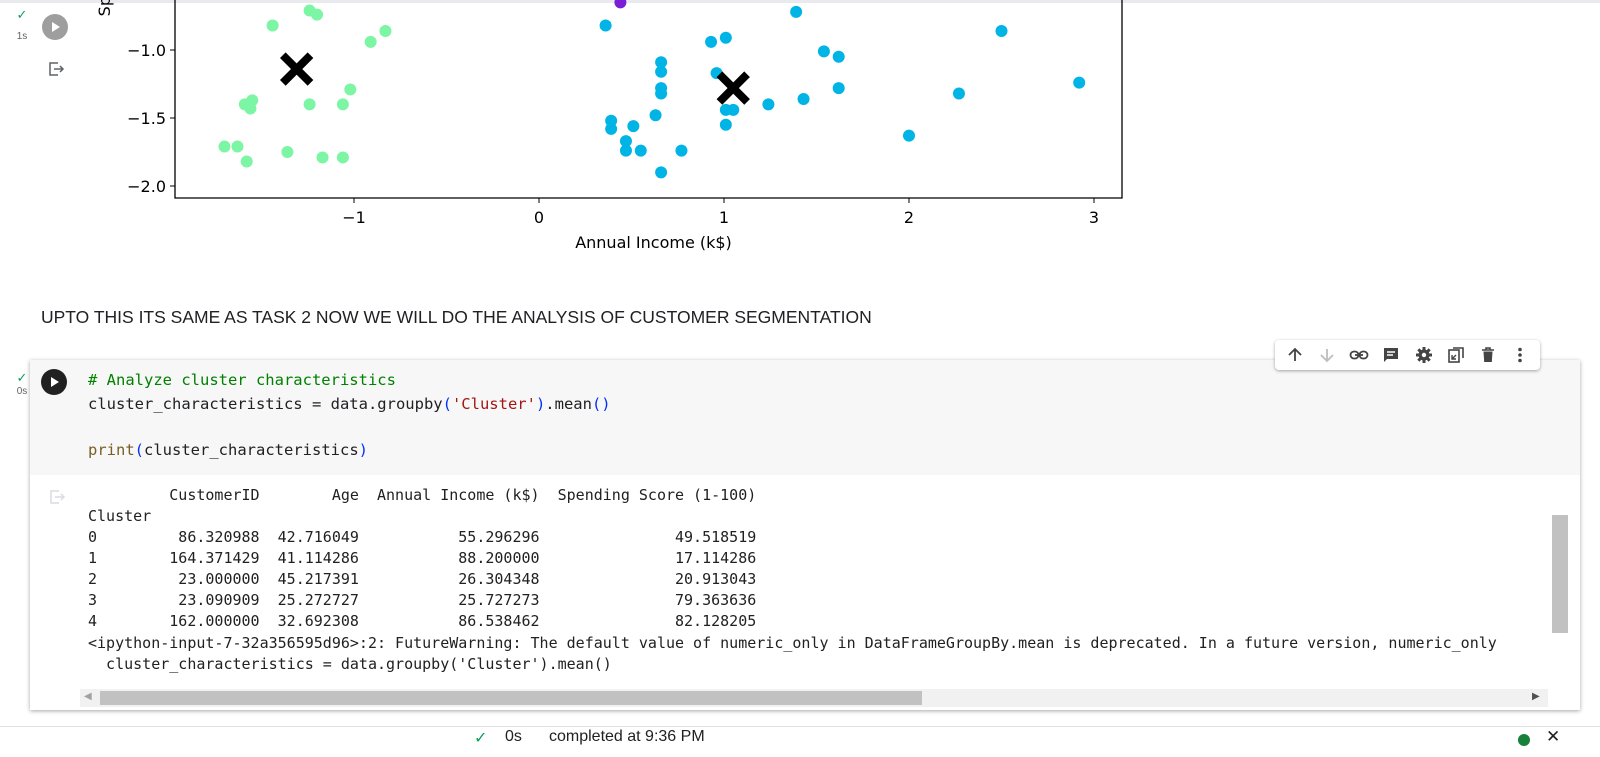 Image resolution: width=1600 pixels, height=757 pixels. I want to click on status-bar, so click(800, 741).